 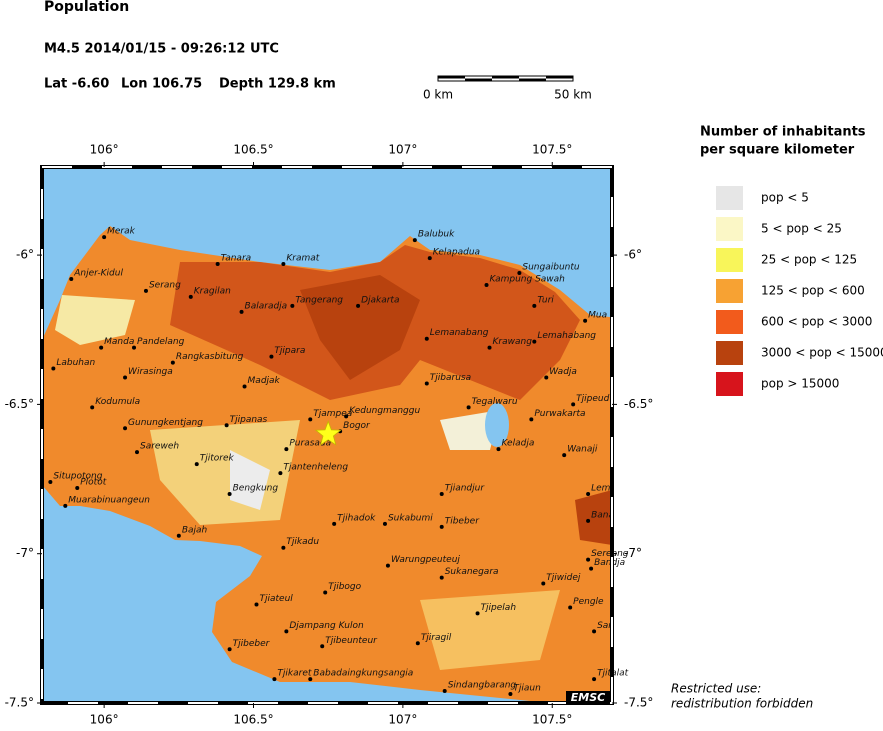 What do you see at coordinates (822, 353) in the screenshot?
I see `legend-label: 3000 < pop < 15000` at bounding box center [822, 353].